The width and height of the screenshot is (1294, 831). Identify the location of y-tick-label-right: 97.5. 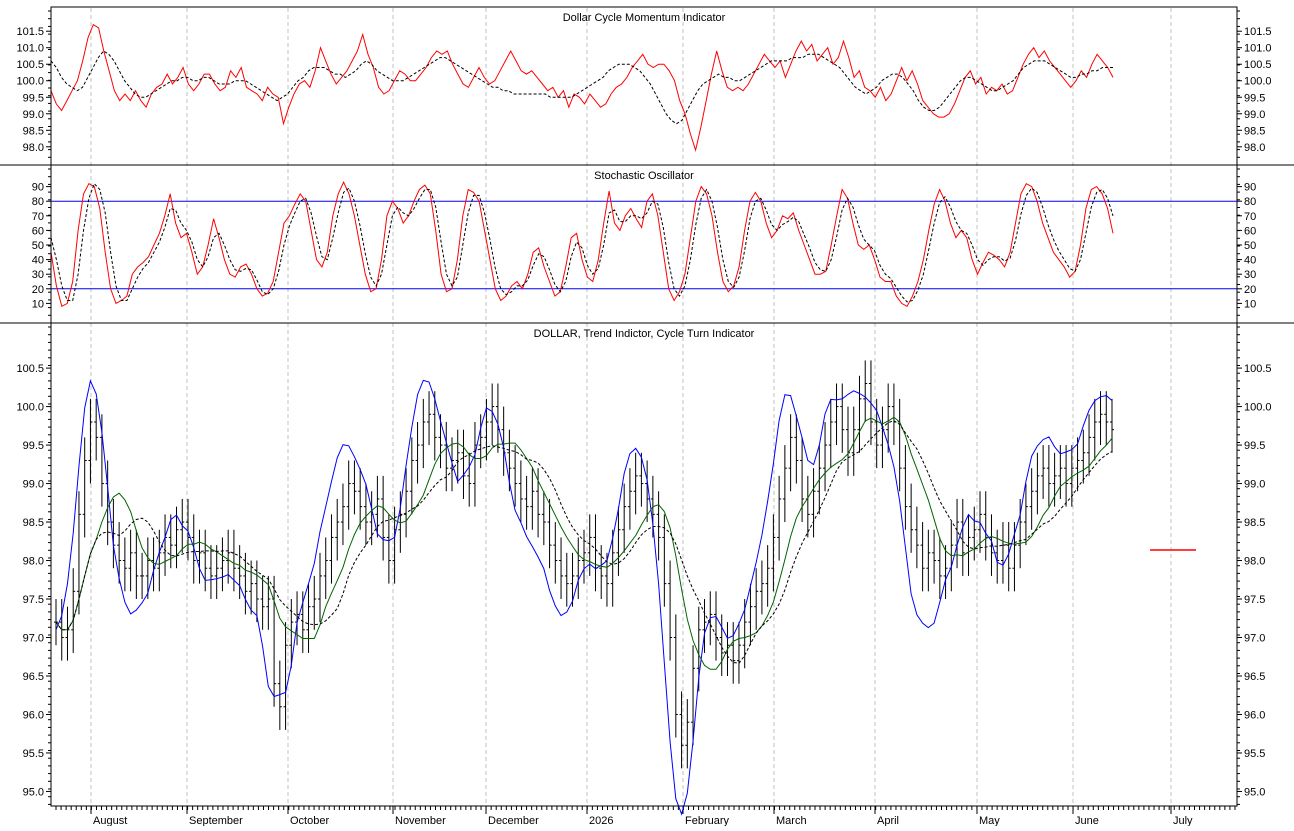
(1254, 600).